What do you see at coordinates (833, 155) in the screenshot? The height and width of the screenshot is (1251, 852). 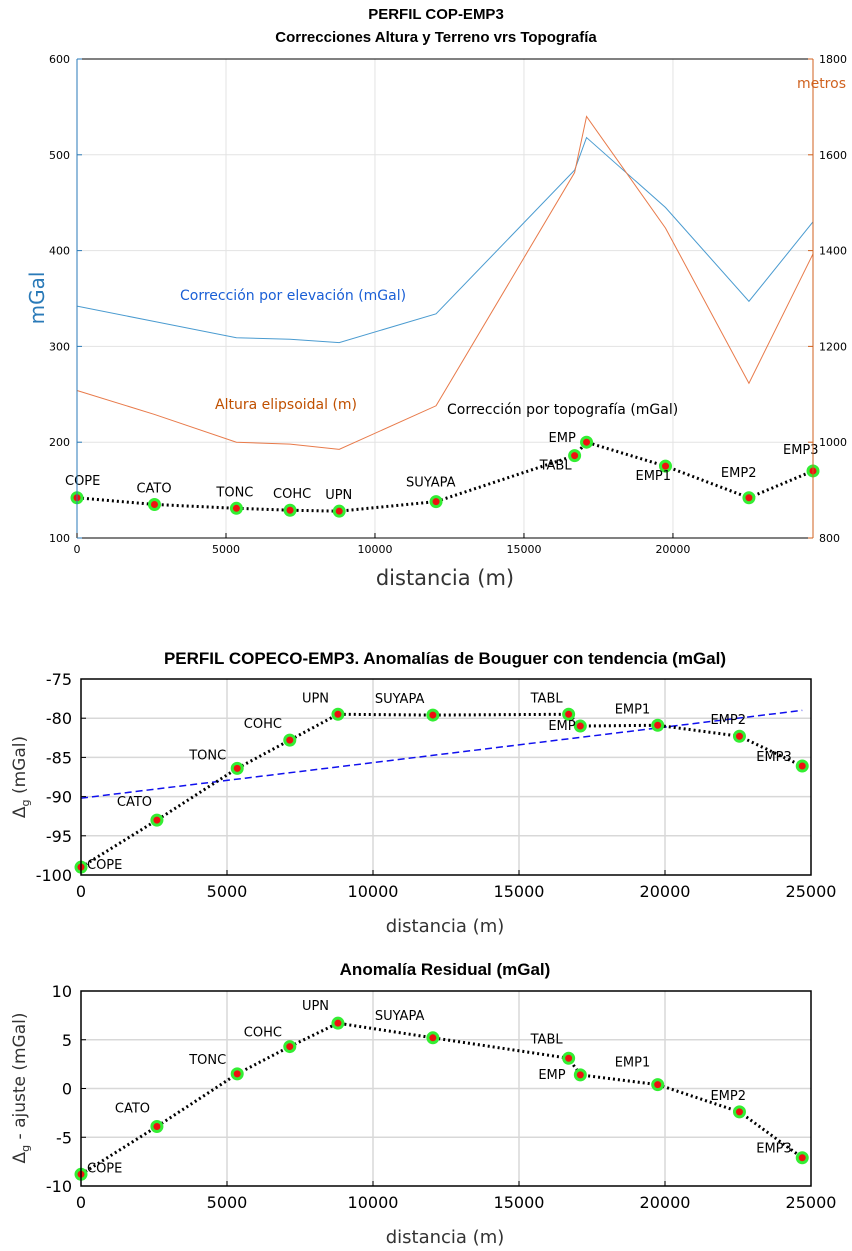 I see `chart-1-y2-tick-label: 1600` at bounding box center [833, 155].